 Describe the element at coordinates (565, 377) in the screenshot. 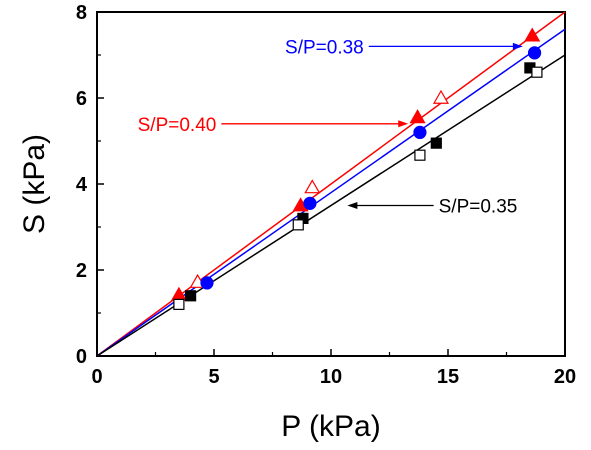

I see `x-tick-label: 20` at that location.